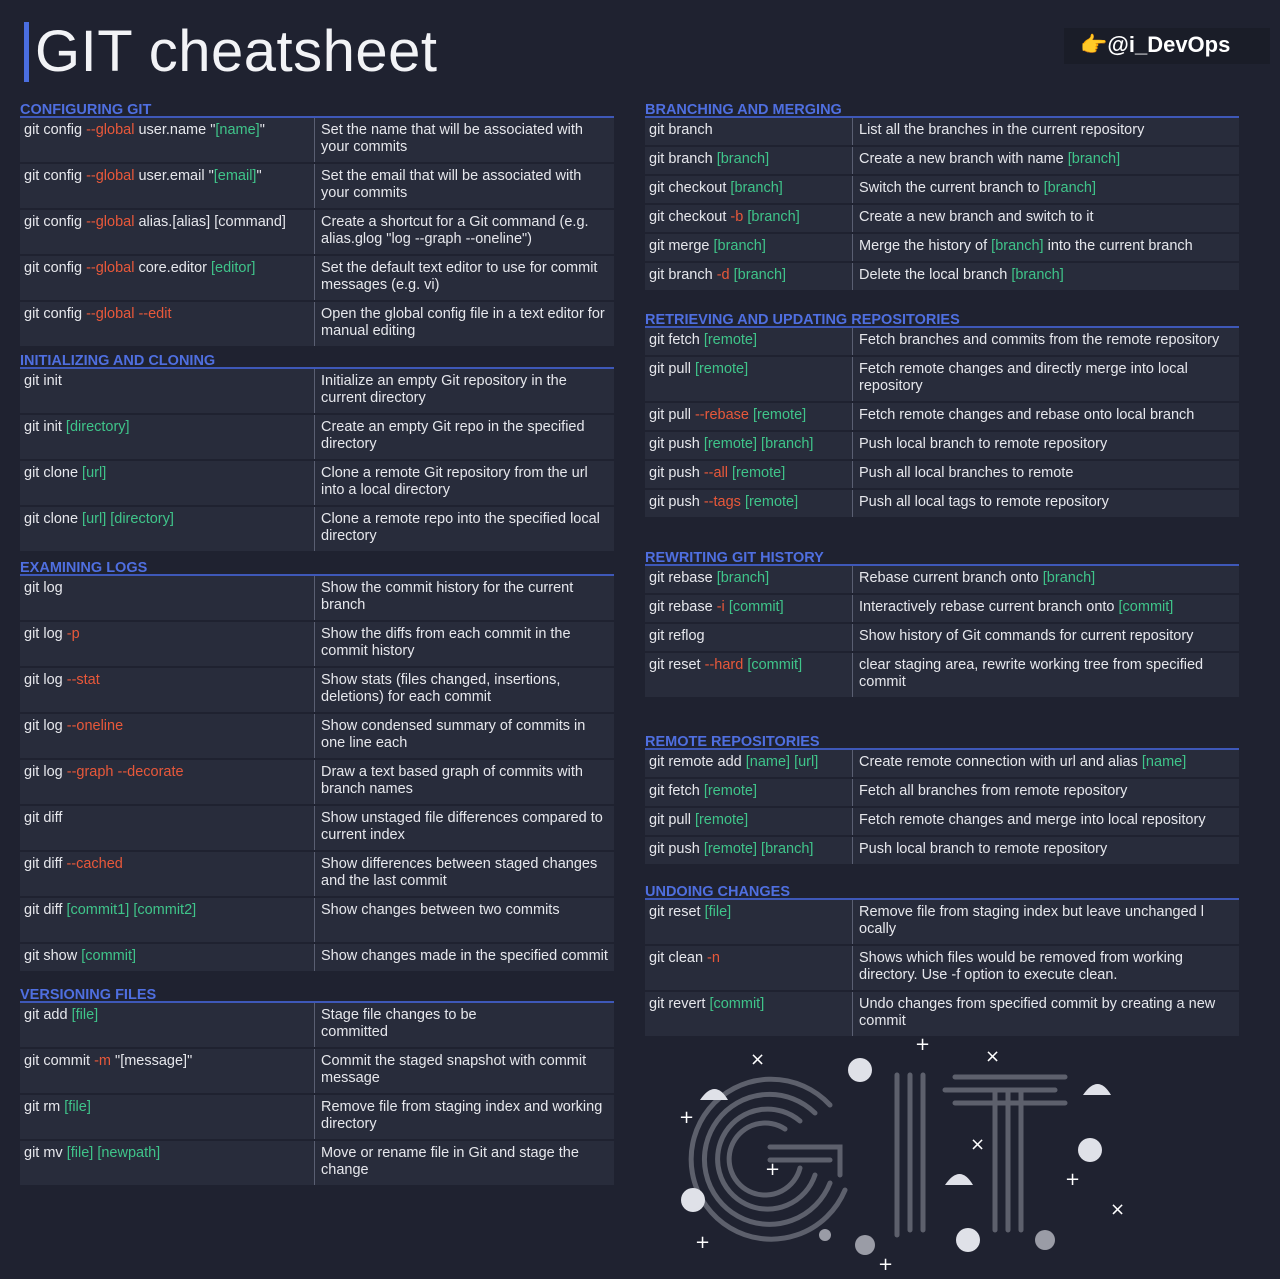 The image size is (1280, 1279). I want to click on description-cell: Push all local tags to remote repository, so click(1046, 503).